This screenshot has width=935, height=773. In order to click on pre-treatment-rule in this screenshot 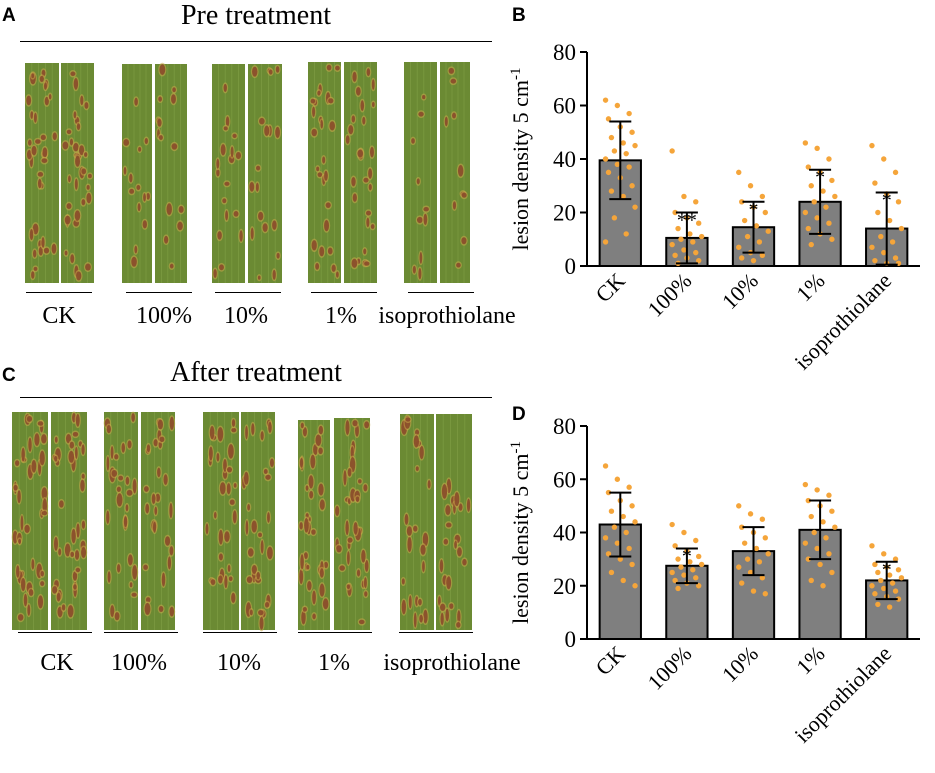, I will do `click(256, 42)`.